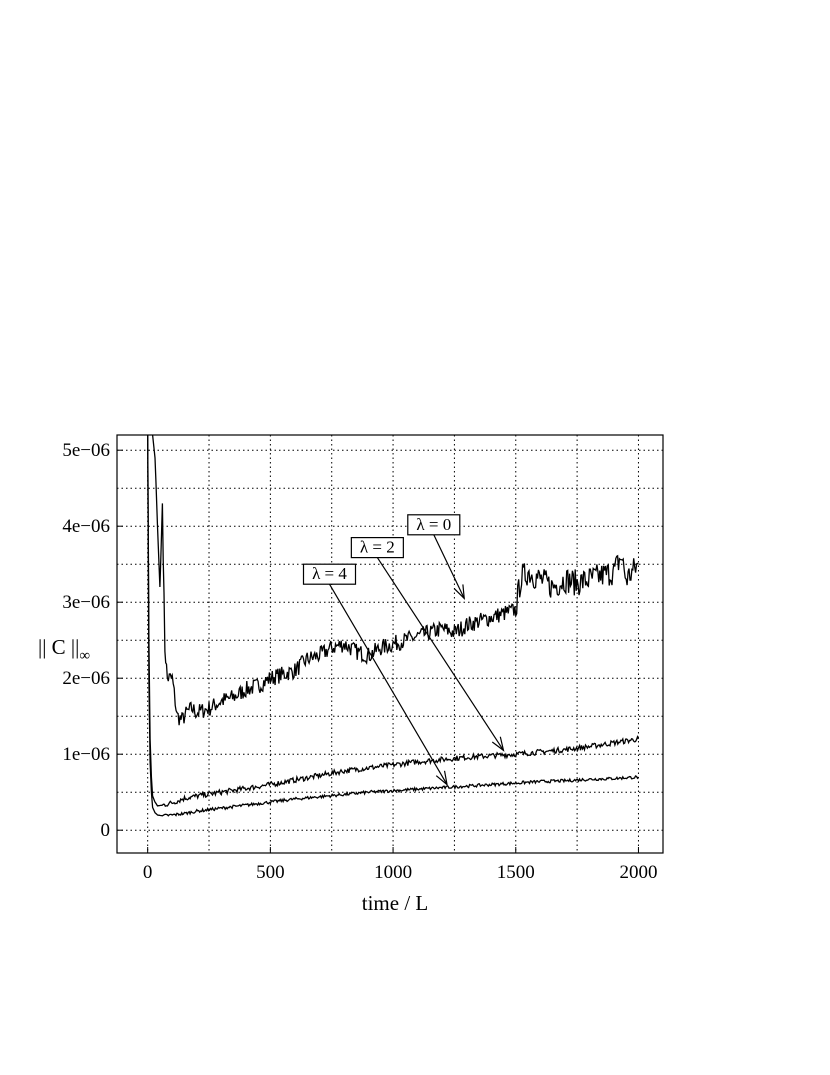  What do you see at coordinates (270, 872) in the screenshot?
I see `x-tick-label: 500` at bounding box center [270, 872].